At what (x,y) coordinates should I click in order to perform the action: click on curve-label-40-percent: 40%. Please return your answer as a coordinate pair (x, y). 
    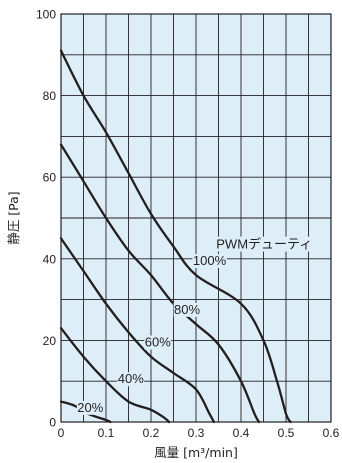
    Looking at the image, I should click on (131, 378).